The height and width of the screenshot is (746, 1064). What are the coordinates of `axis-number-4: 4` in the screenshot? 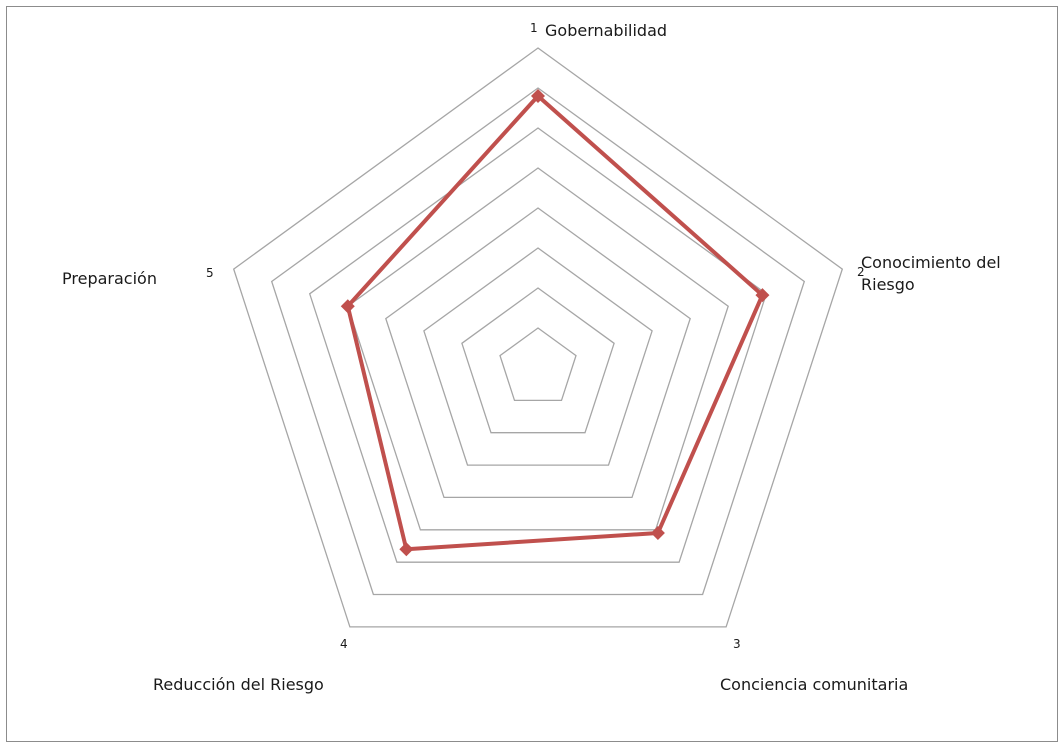 It's located at (344, 644).